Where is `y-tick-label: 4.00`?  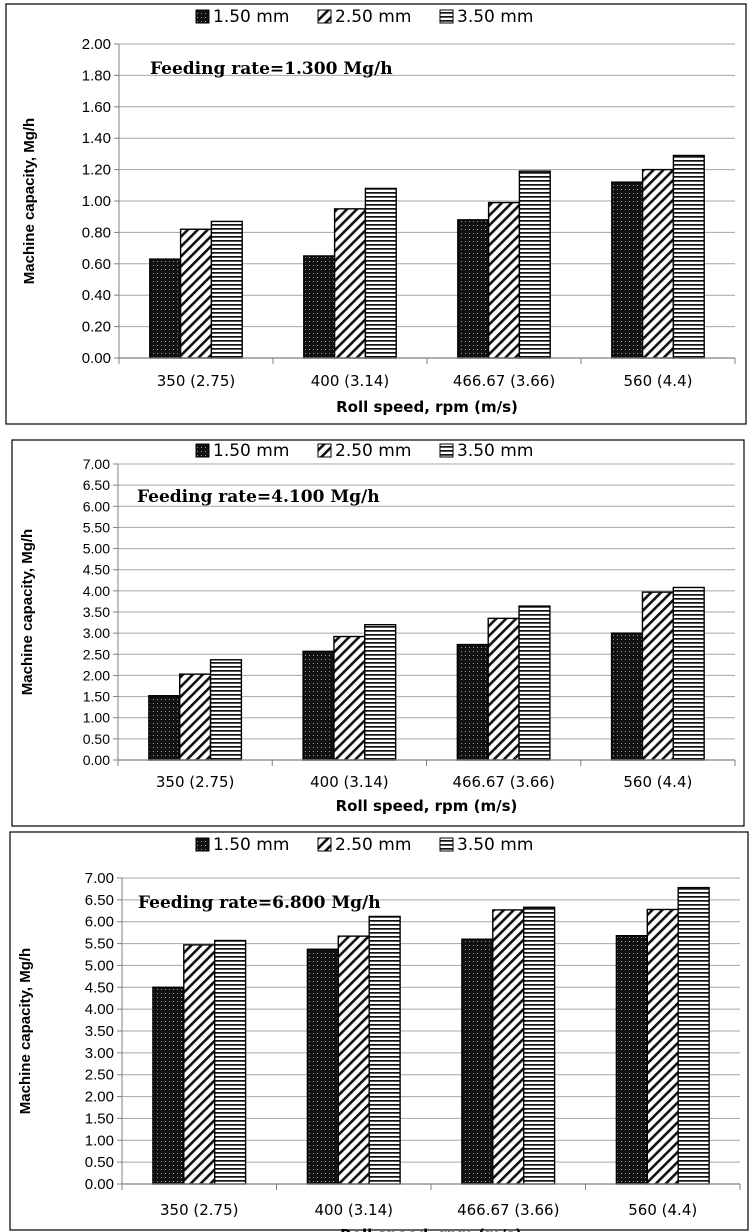
y-tick-label: 4.00 is located at coordinates (99, 1009).